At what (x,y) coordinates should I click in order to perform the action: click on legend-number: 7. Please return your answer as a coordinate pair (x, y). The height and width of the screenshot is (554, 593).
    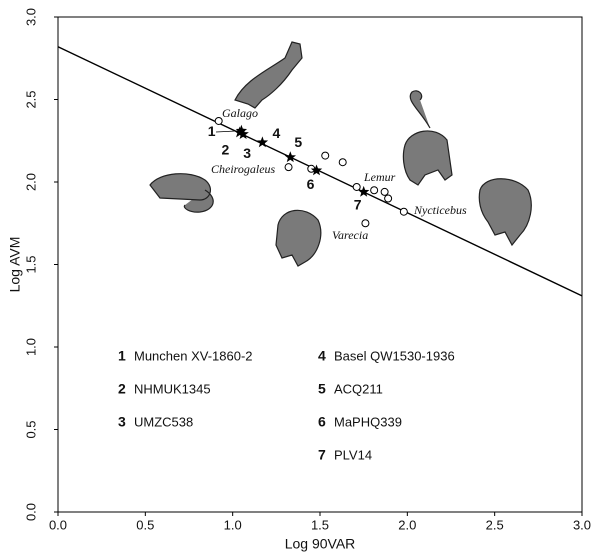
    Looking at the image, I should click on (322, 455).